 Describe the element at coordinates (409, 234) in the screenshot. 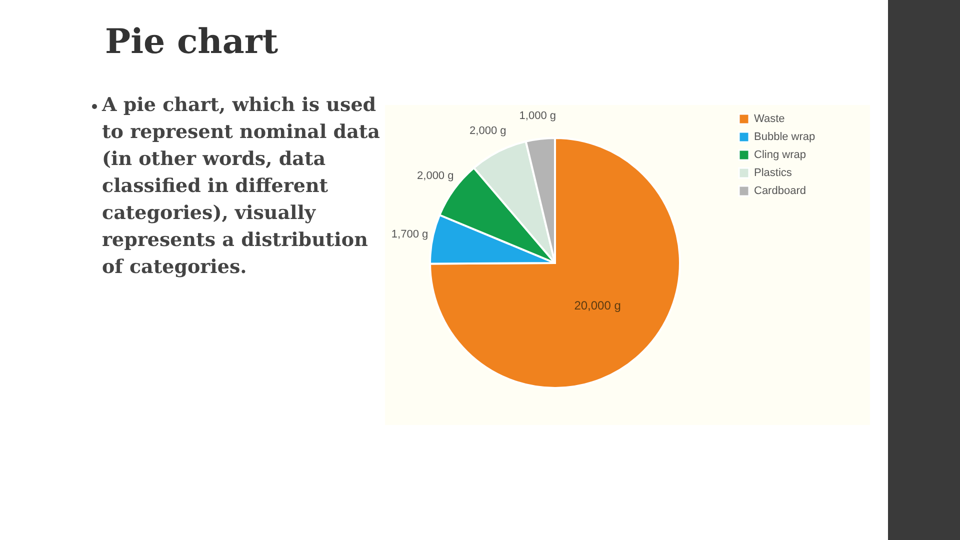

I see `data-label: 1,700 g` at that location.